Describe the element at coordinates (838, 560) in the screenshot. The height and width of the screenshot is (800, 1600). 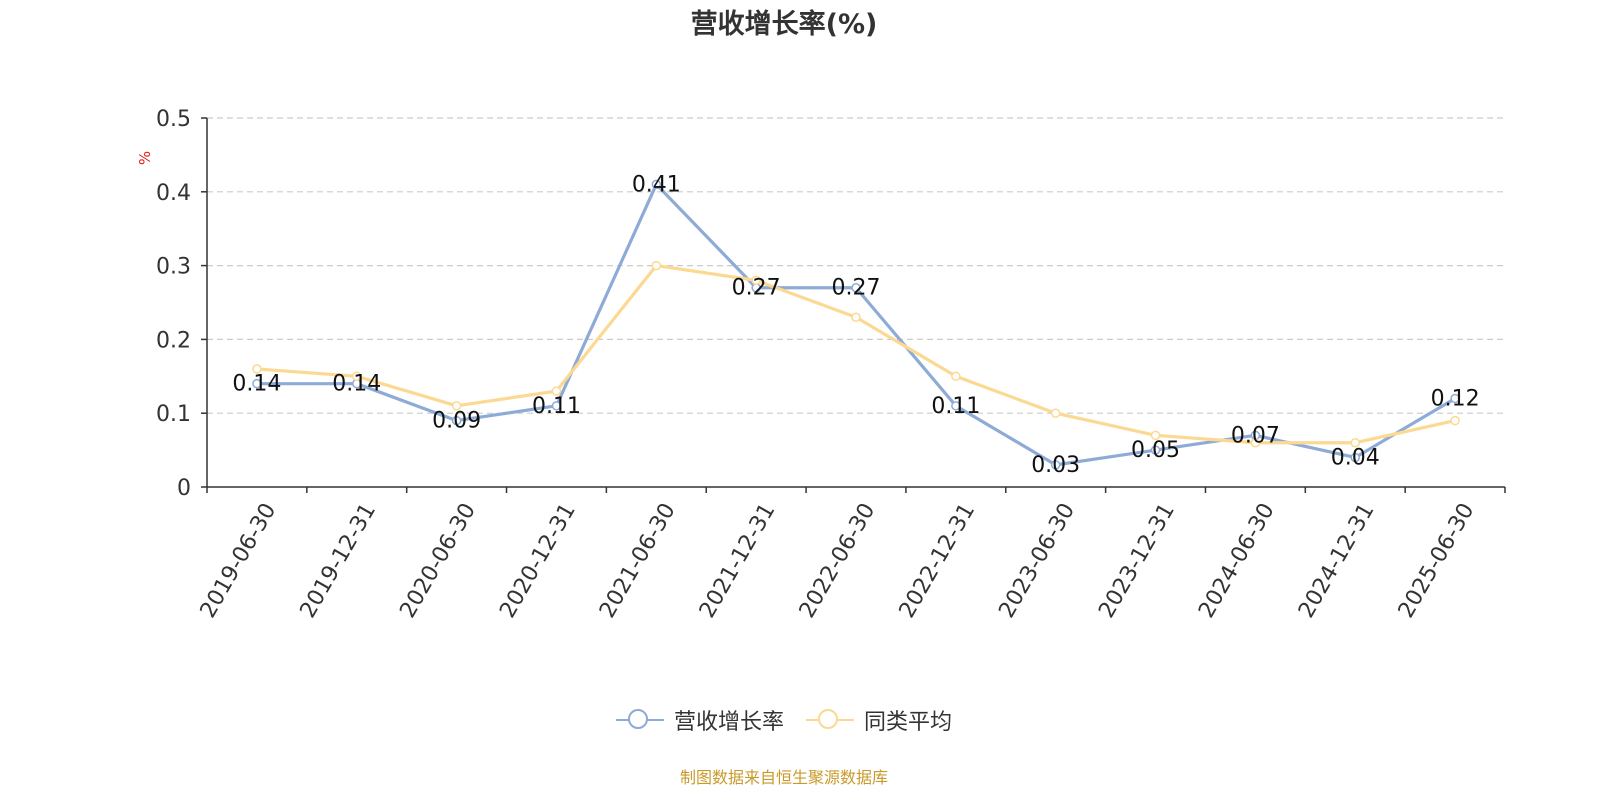
I see `x-tick-label: 2022-06-30` at that location.